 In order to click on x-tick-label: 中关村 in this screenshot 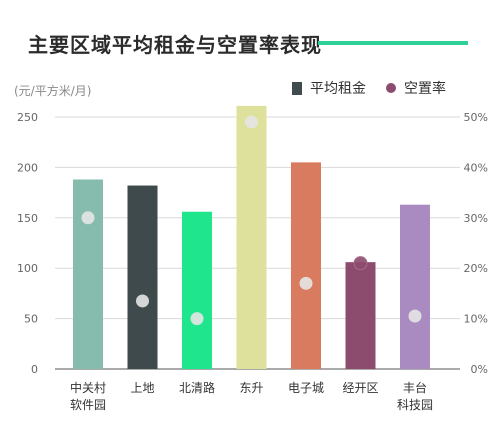, I will do `click(88, 387)`.